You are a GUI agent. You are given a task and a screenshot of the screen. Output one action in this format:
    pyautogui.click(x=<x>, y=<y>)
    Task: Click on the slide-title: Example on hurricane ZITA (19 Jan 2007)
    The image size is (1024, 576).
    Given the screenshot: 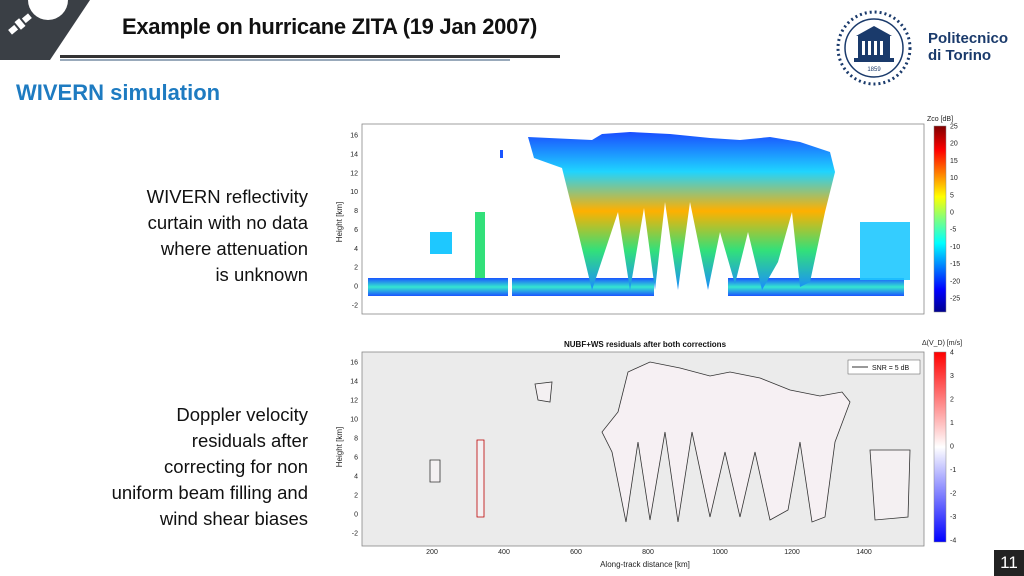 What is the action you would take?
    pyautogui.click(x=330, y=26)
    